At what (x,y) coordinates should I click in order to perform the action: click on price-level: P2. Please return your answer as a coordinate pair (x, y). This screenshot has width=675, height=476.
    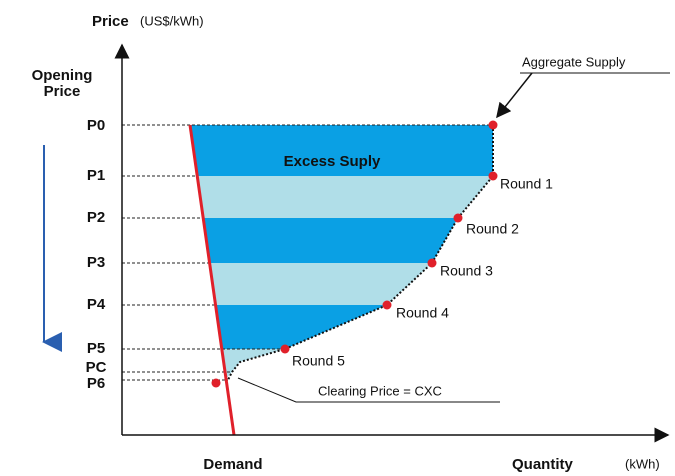
    Looking at the image, I should click on (96, 217).